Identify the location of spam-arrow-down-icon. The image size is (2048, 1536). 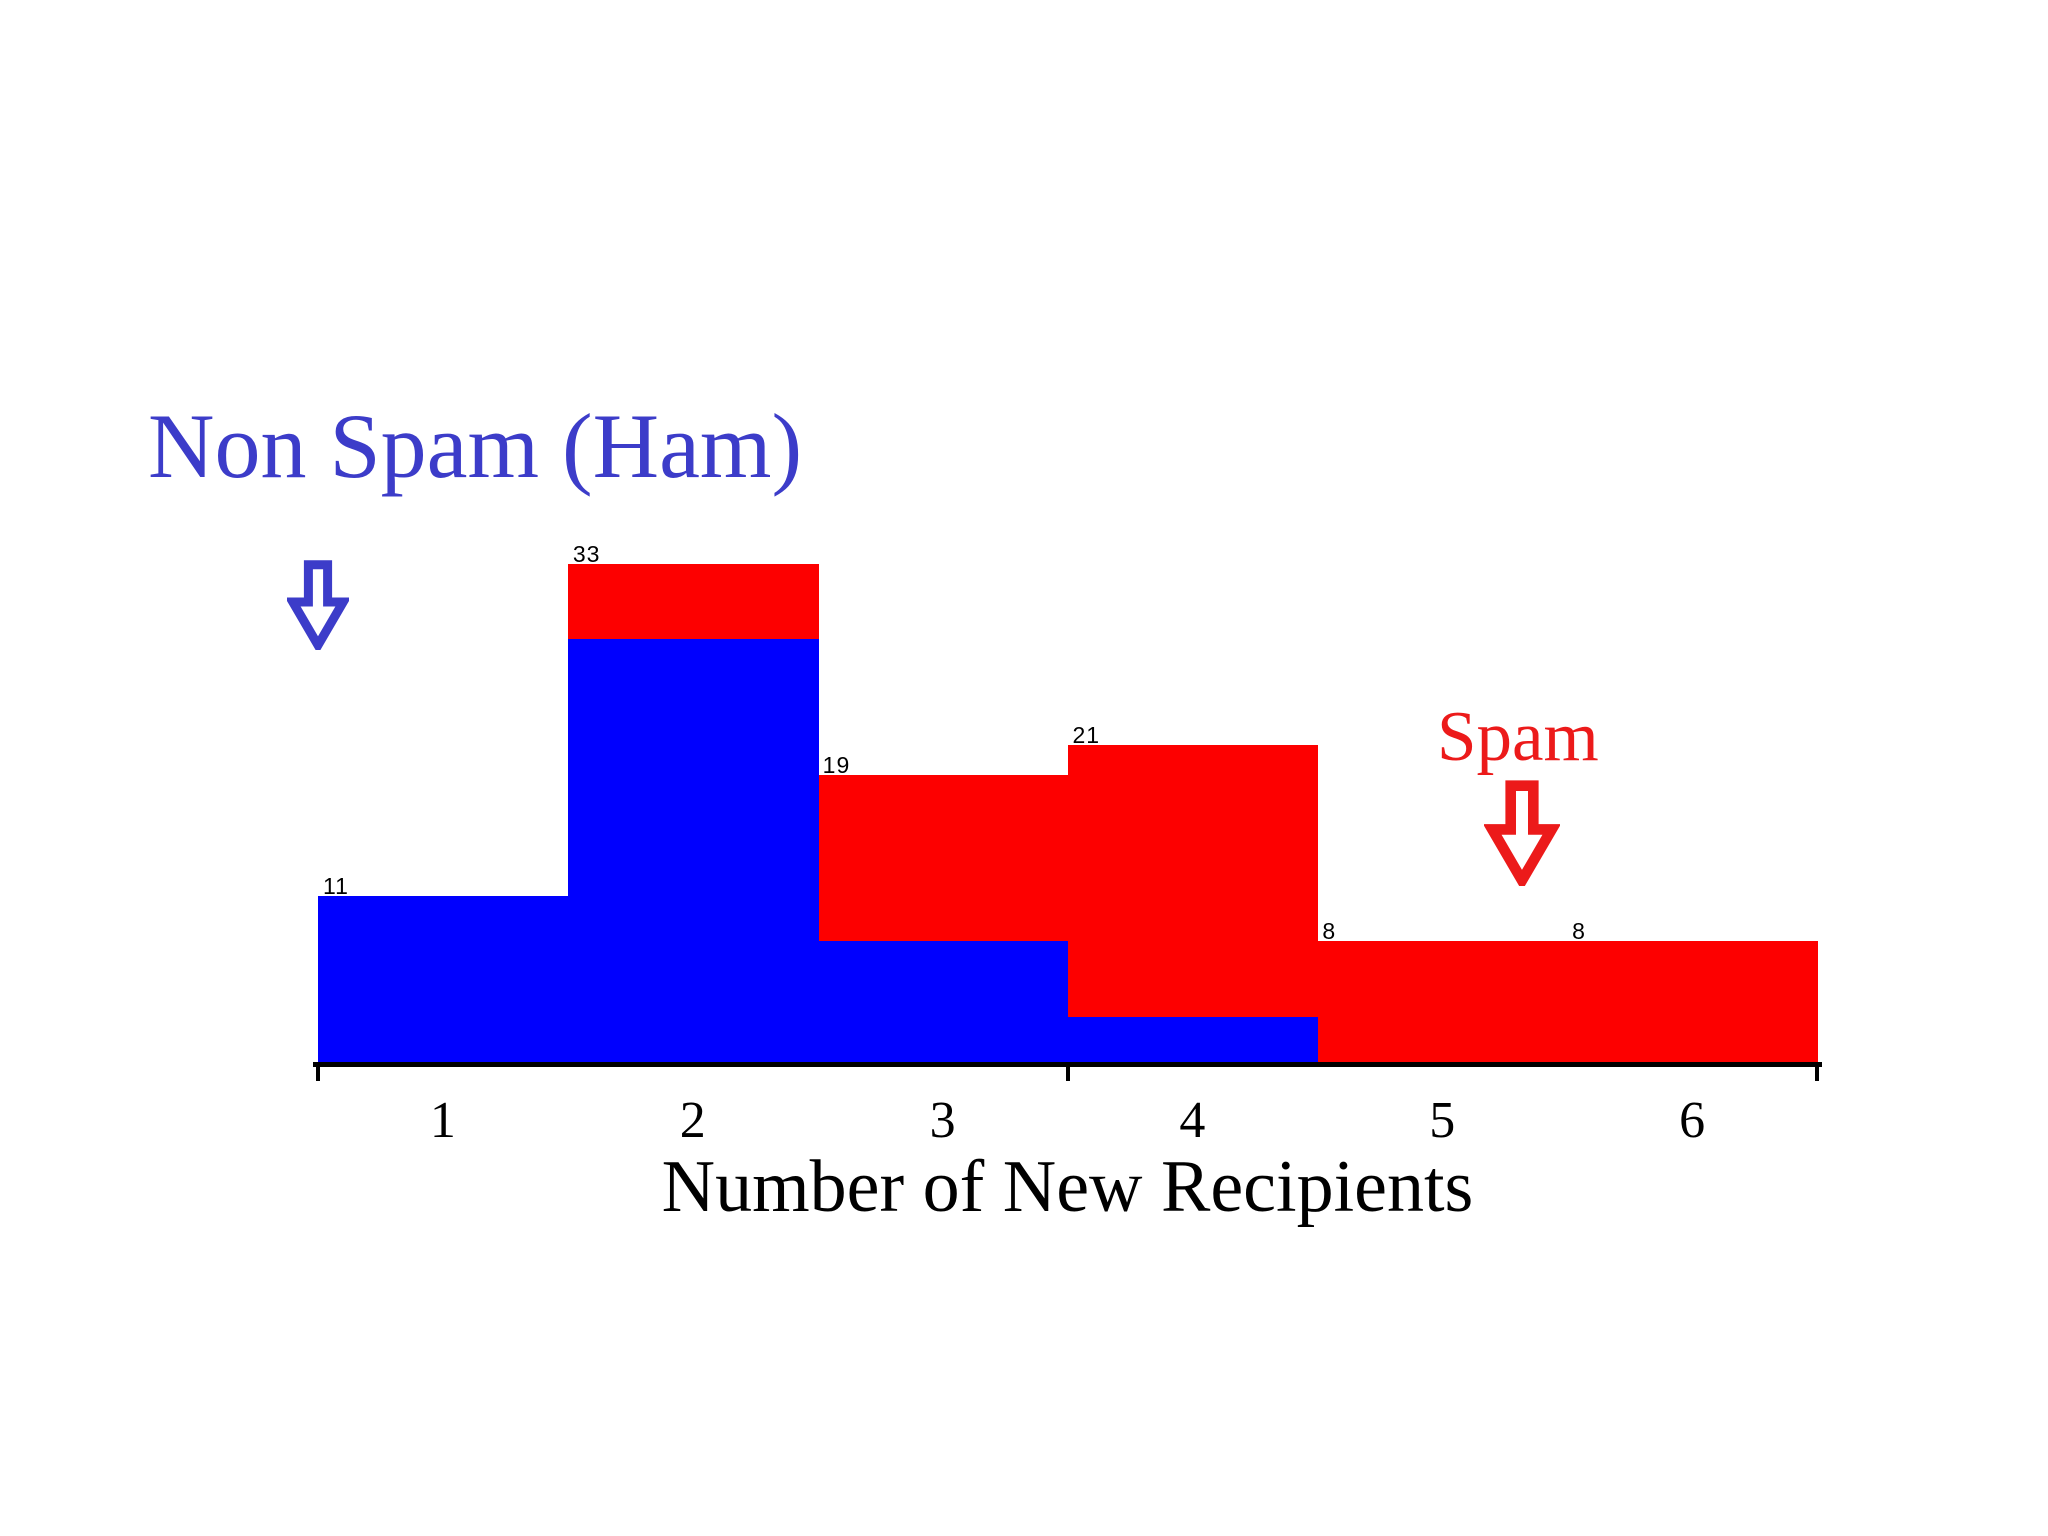
(1522, 833).